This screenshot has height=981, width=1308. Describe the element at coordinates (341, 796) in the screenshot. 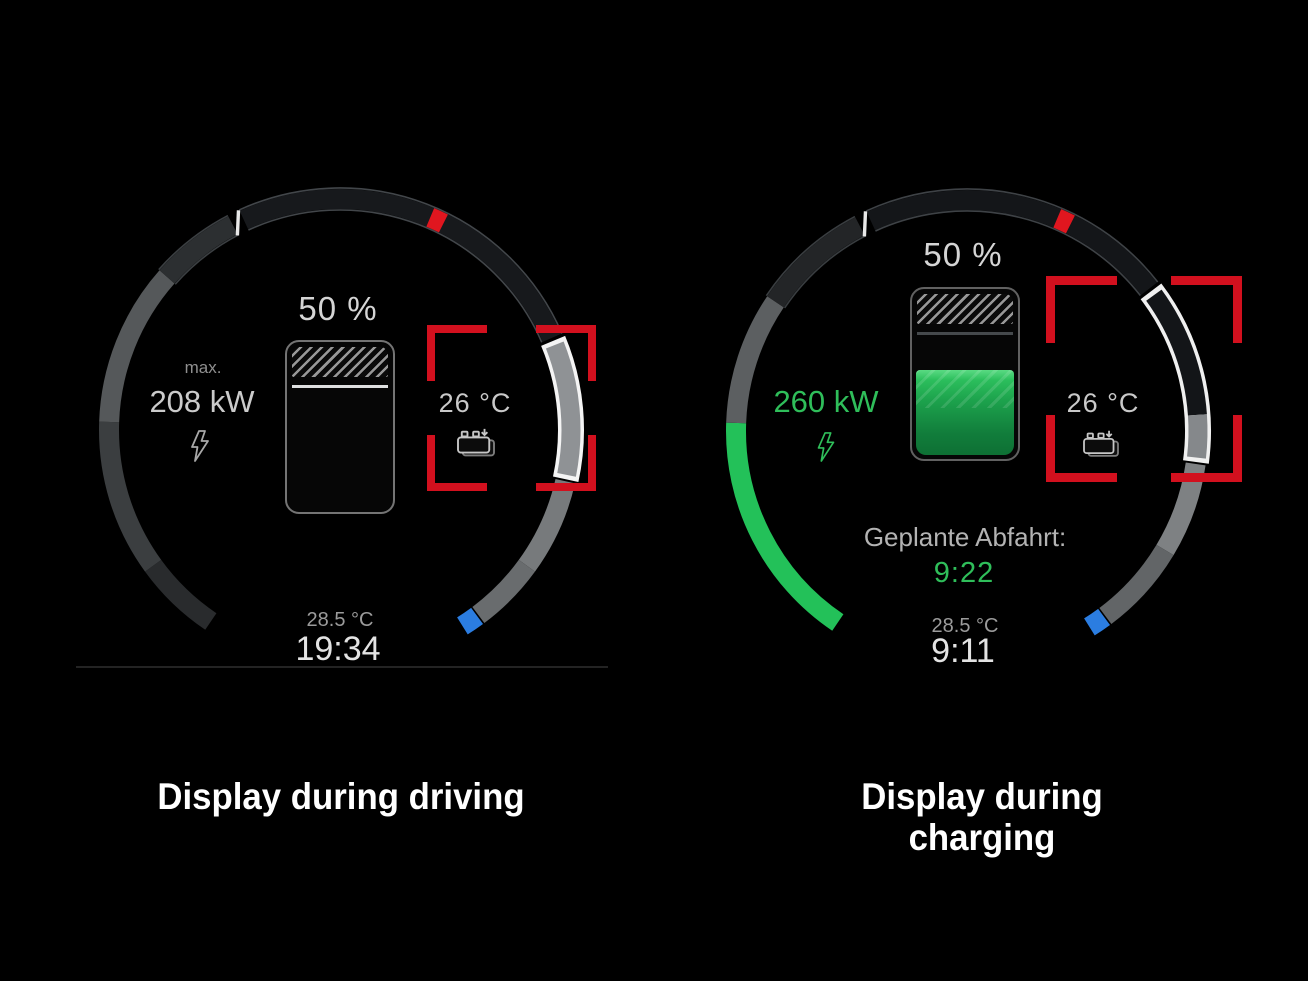

I see `caption-driving: Display during driving` at that location.